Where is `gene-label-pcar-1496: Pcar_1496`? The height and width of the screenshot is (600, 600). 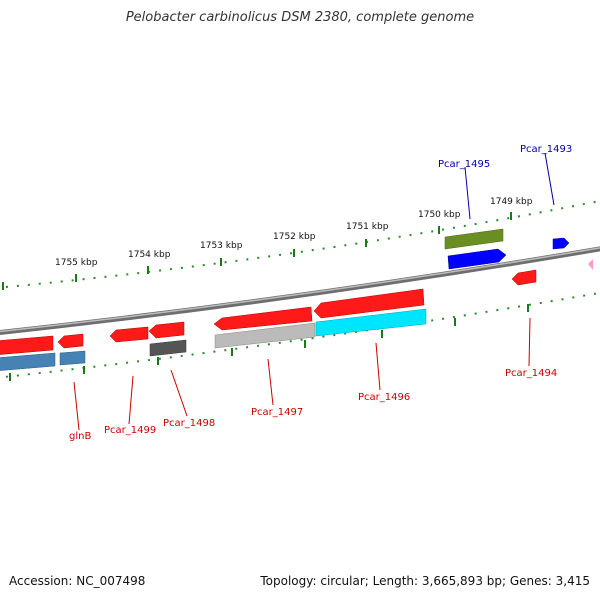
gene-label-pcar-1496: Pcar_1496 is located at coordinates (384, 397).